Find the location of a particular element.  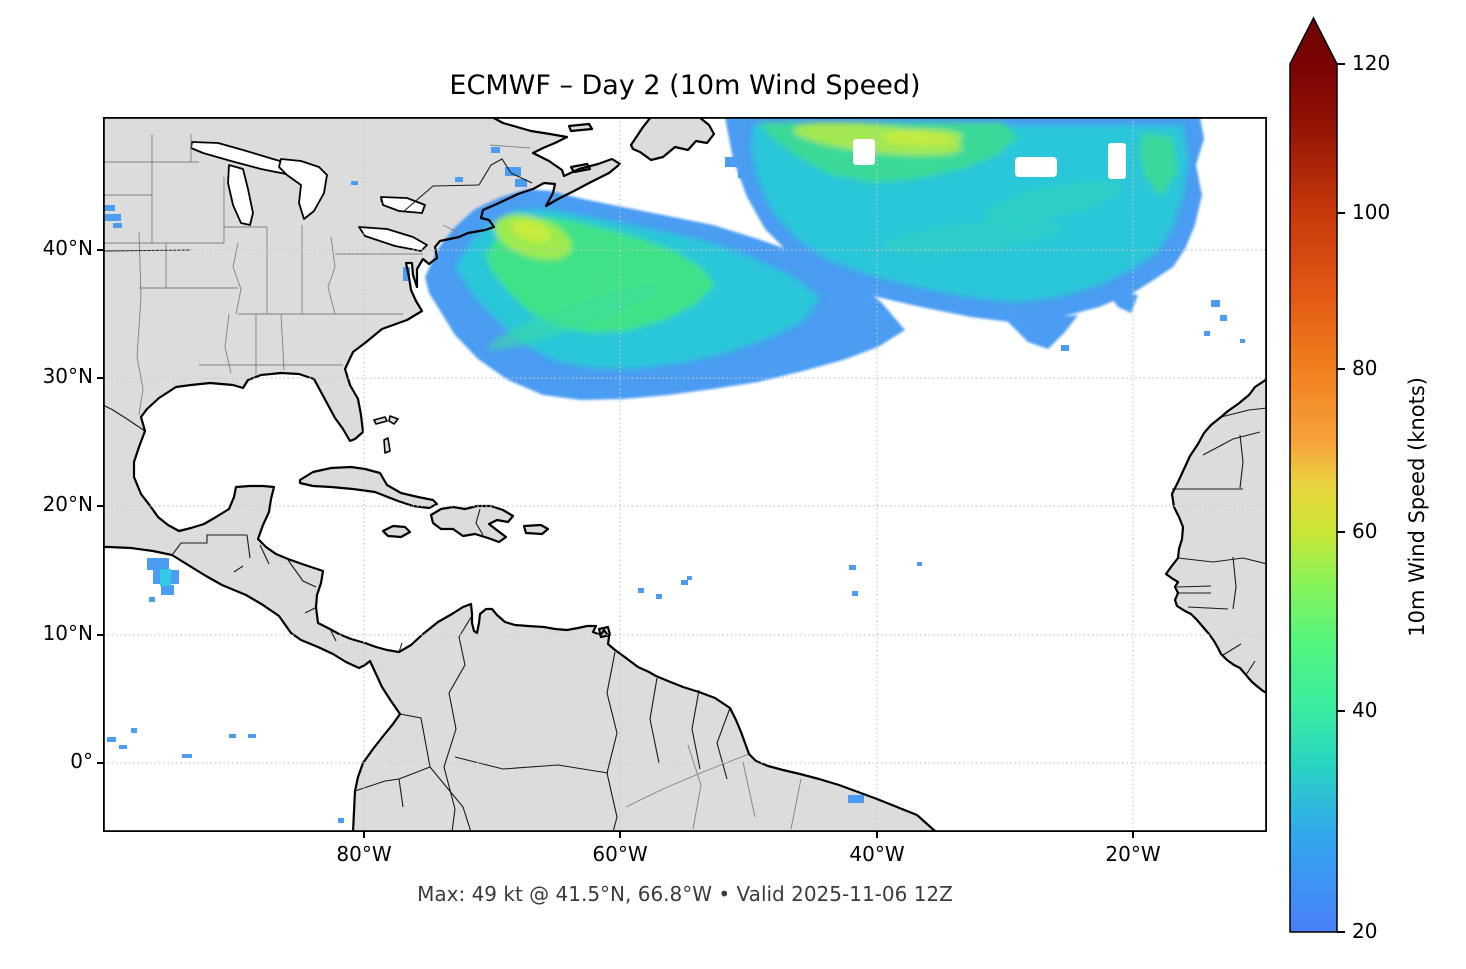

x-tick-label: 80°W is located at coordinates (364, 854).